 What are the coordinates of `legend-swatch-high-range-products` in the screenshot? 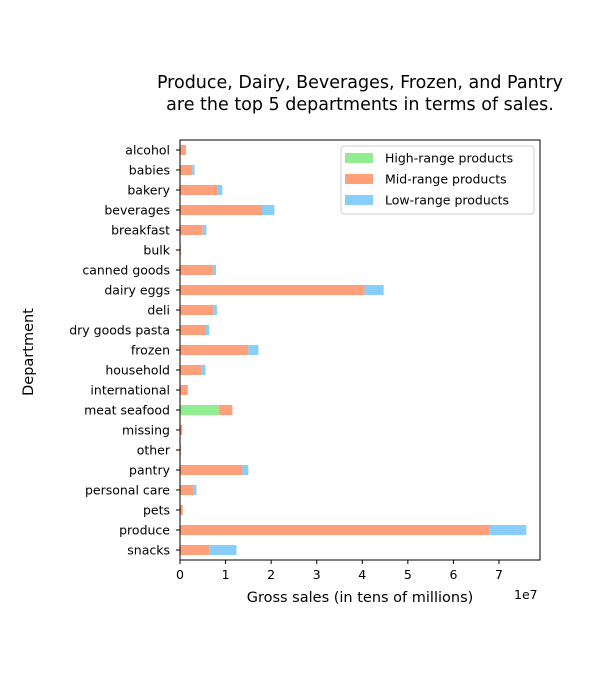 It's located at (359, 158).